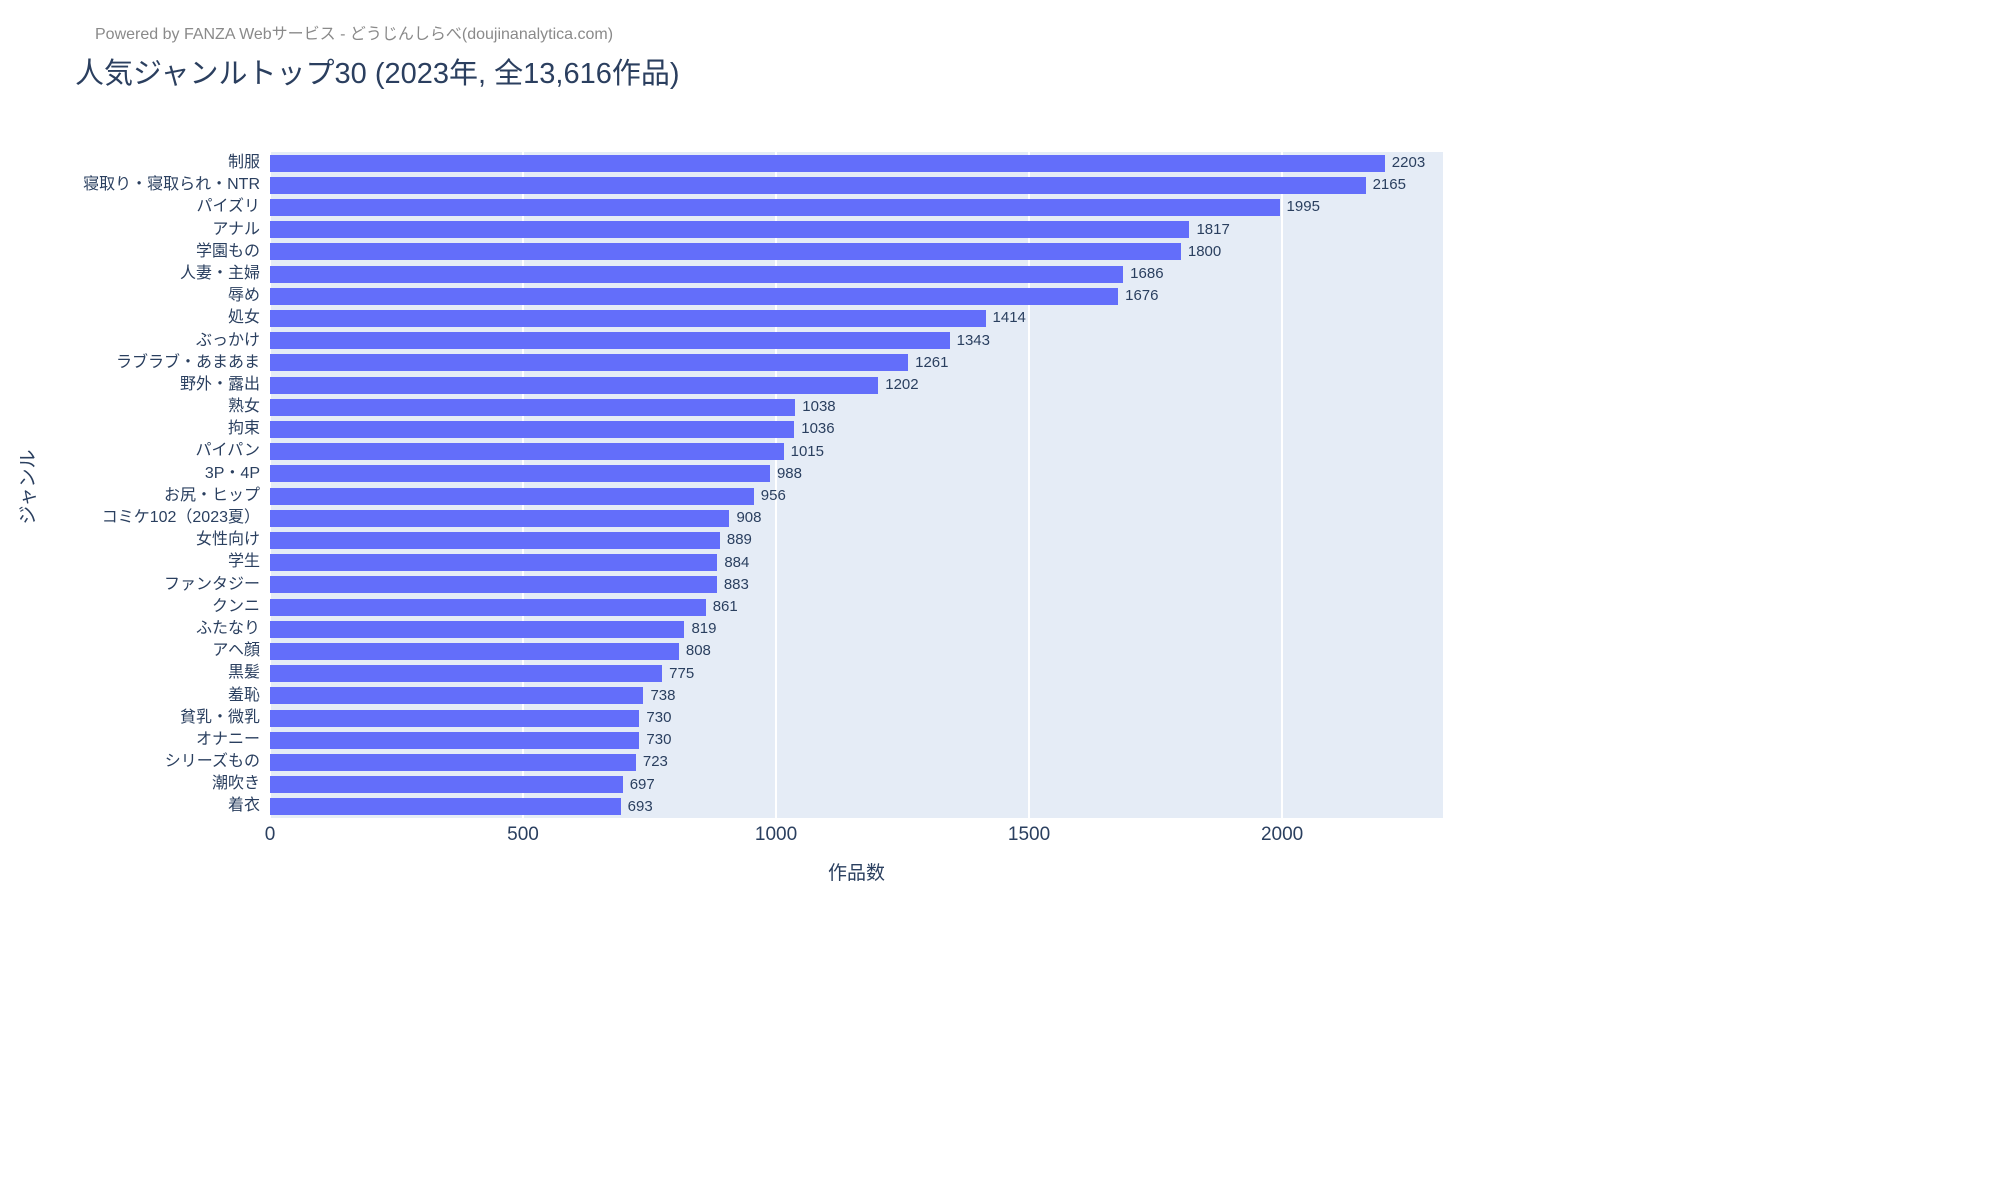 The width and height of the screenshot is (2000, 1200). What do you see at coordinates (243, 407) in the screenshot?
I see `category-label: 熟女` at bounding box center [243, 407].